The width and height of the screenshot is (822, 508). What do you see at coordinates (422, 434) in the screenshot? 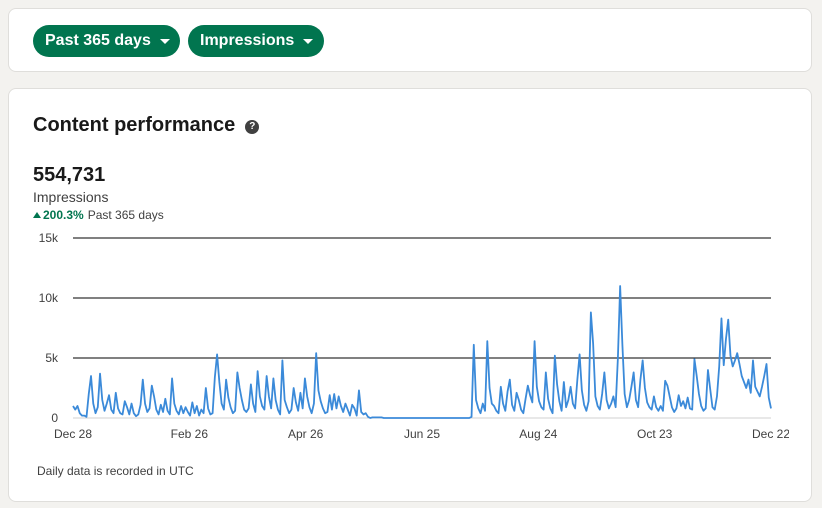
I see `x-tick-label: Jun 25` at bounding box center [422, 434].